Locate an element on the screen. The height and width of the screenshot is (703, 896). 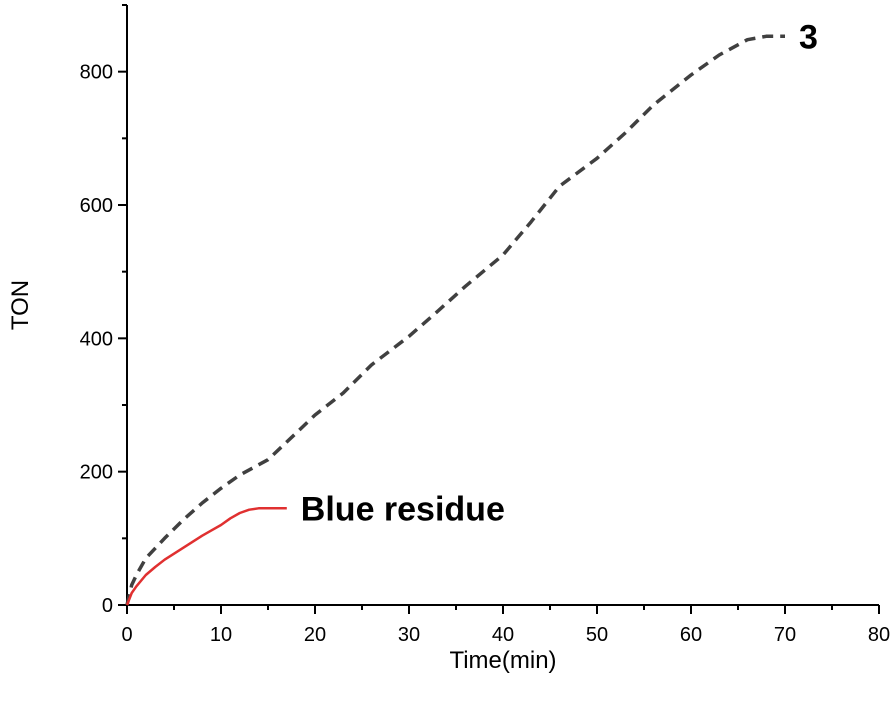
x-tick-label: 10 is located at coordinates (221, 635).